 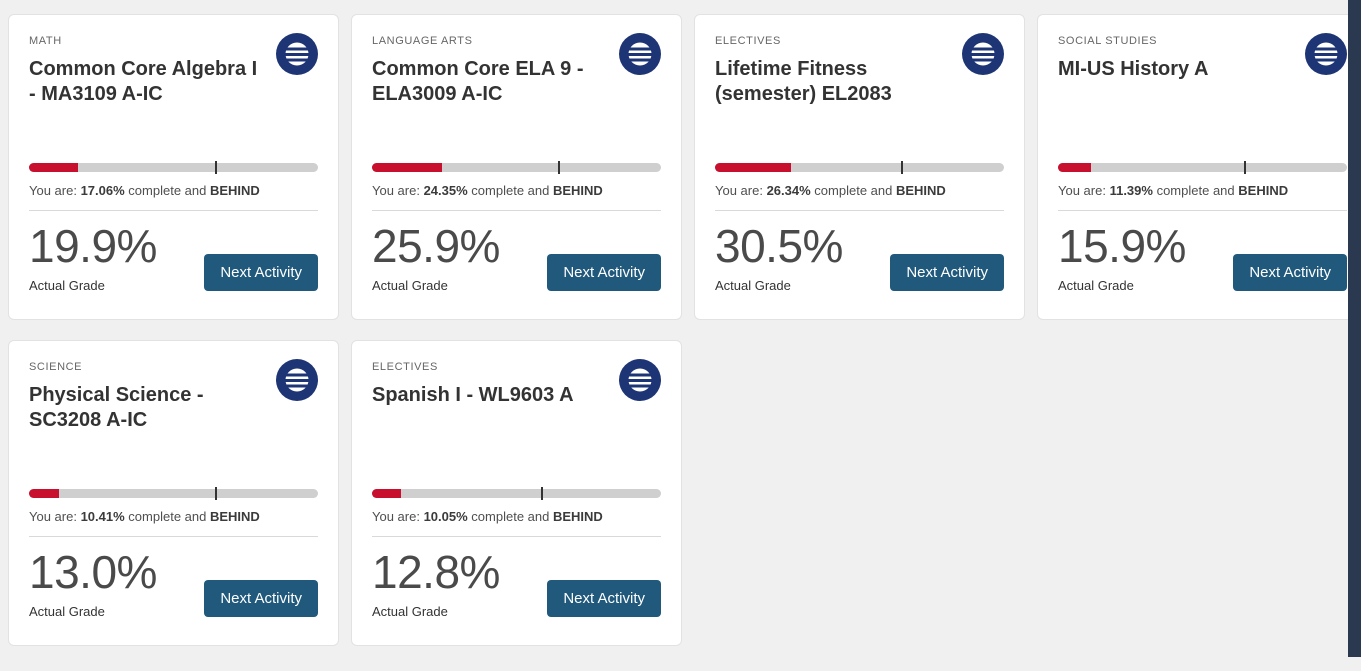 I want to click on course-category: SCIENCE, so click(x=56, y=367).